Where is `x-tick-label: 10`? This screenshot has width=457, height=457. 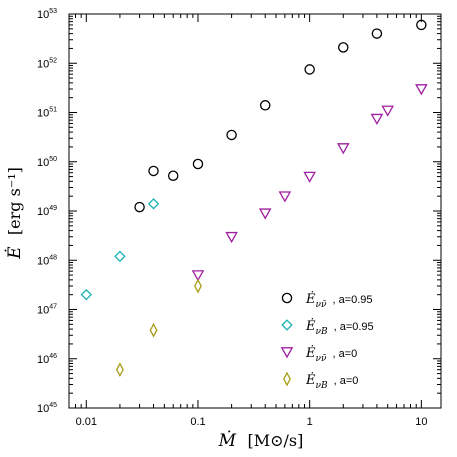
x-tick-label: 10 is located at coordinates (421, 422).